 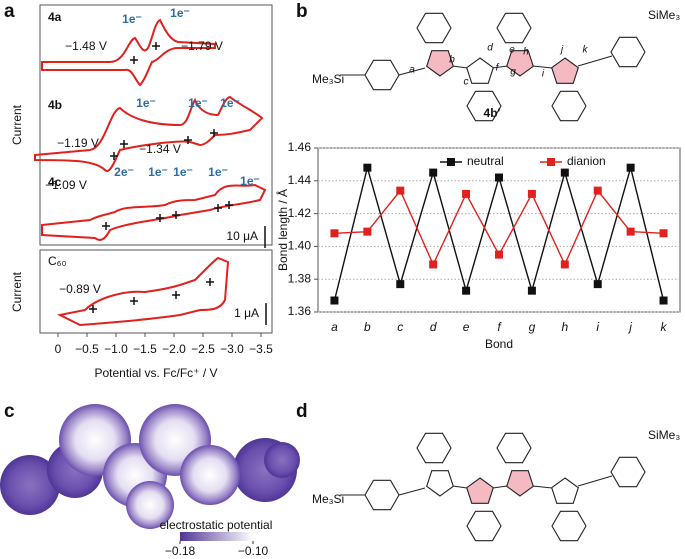 I want to click on panel-label: b, so click(x=302, y=11).